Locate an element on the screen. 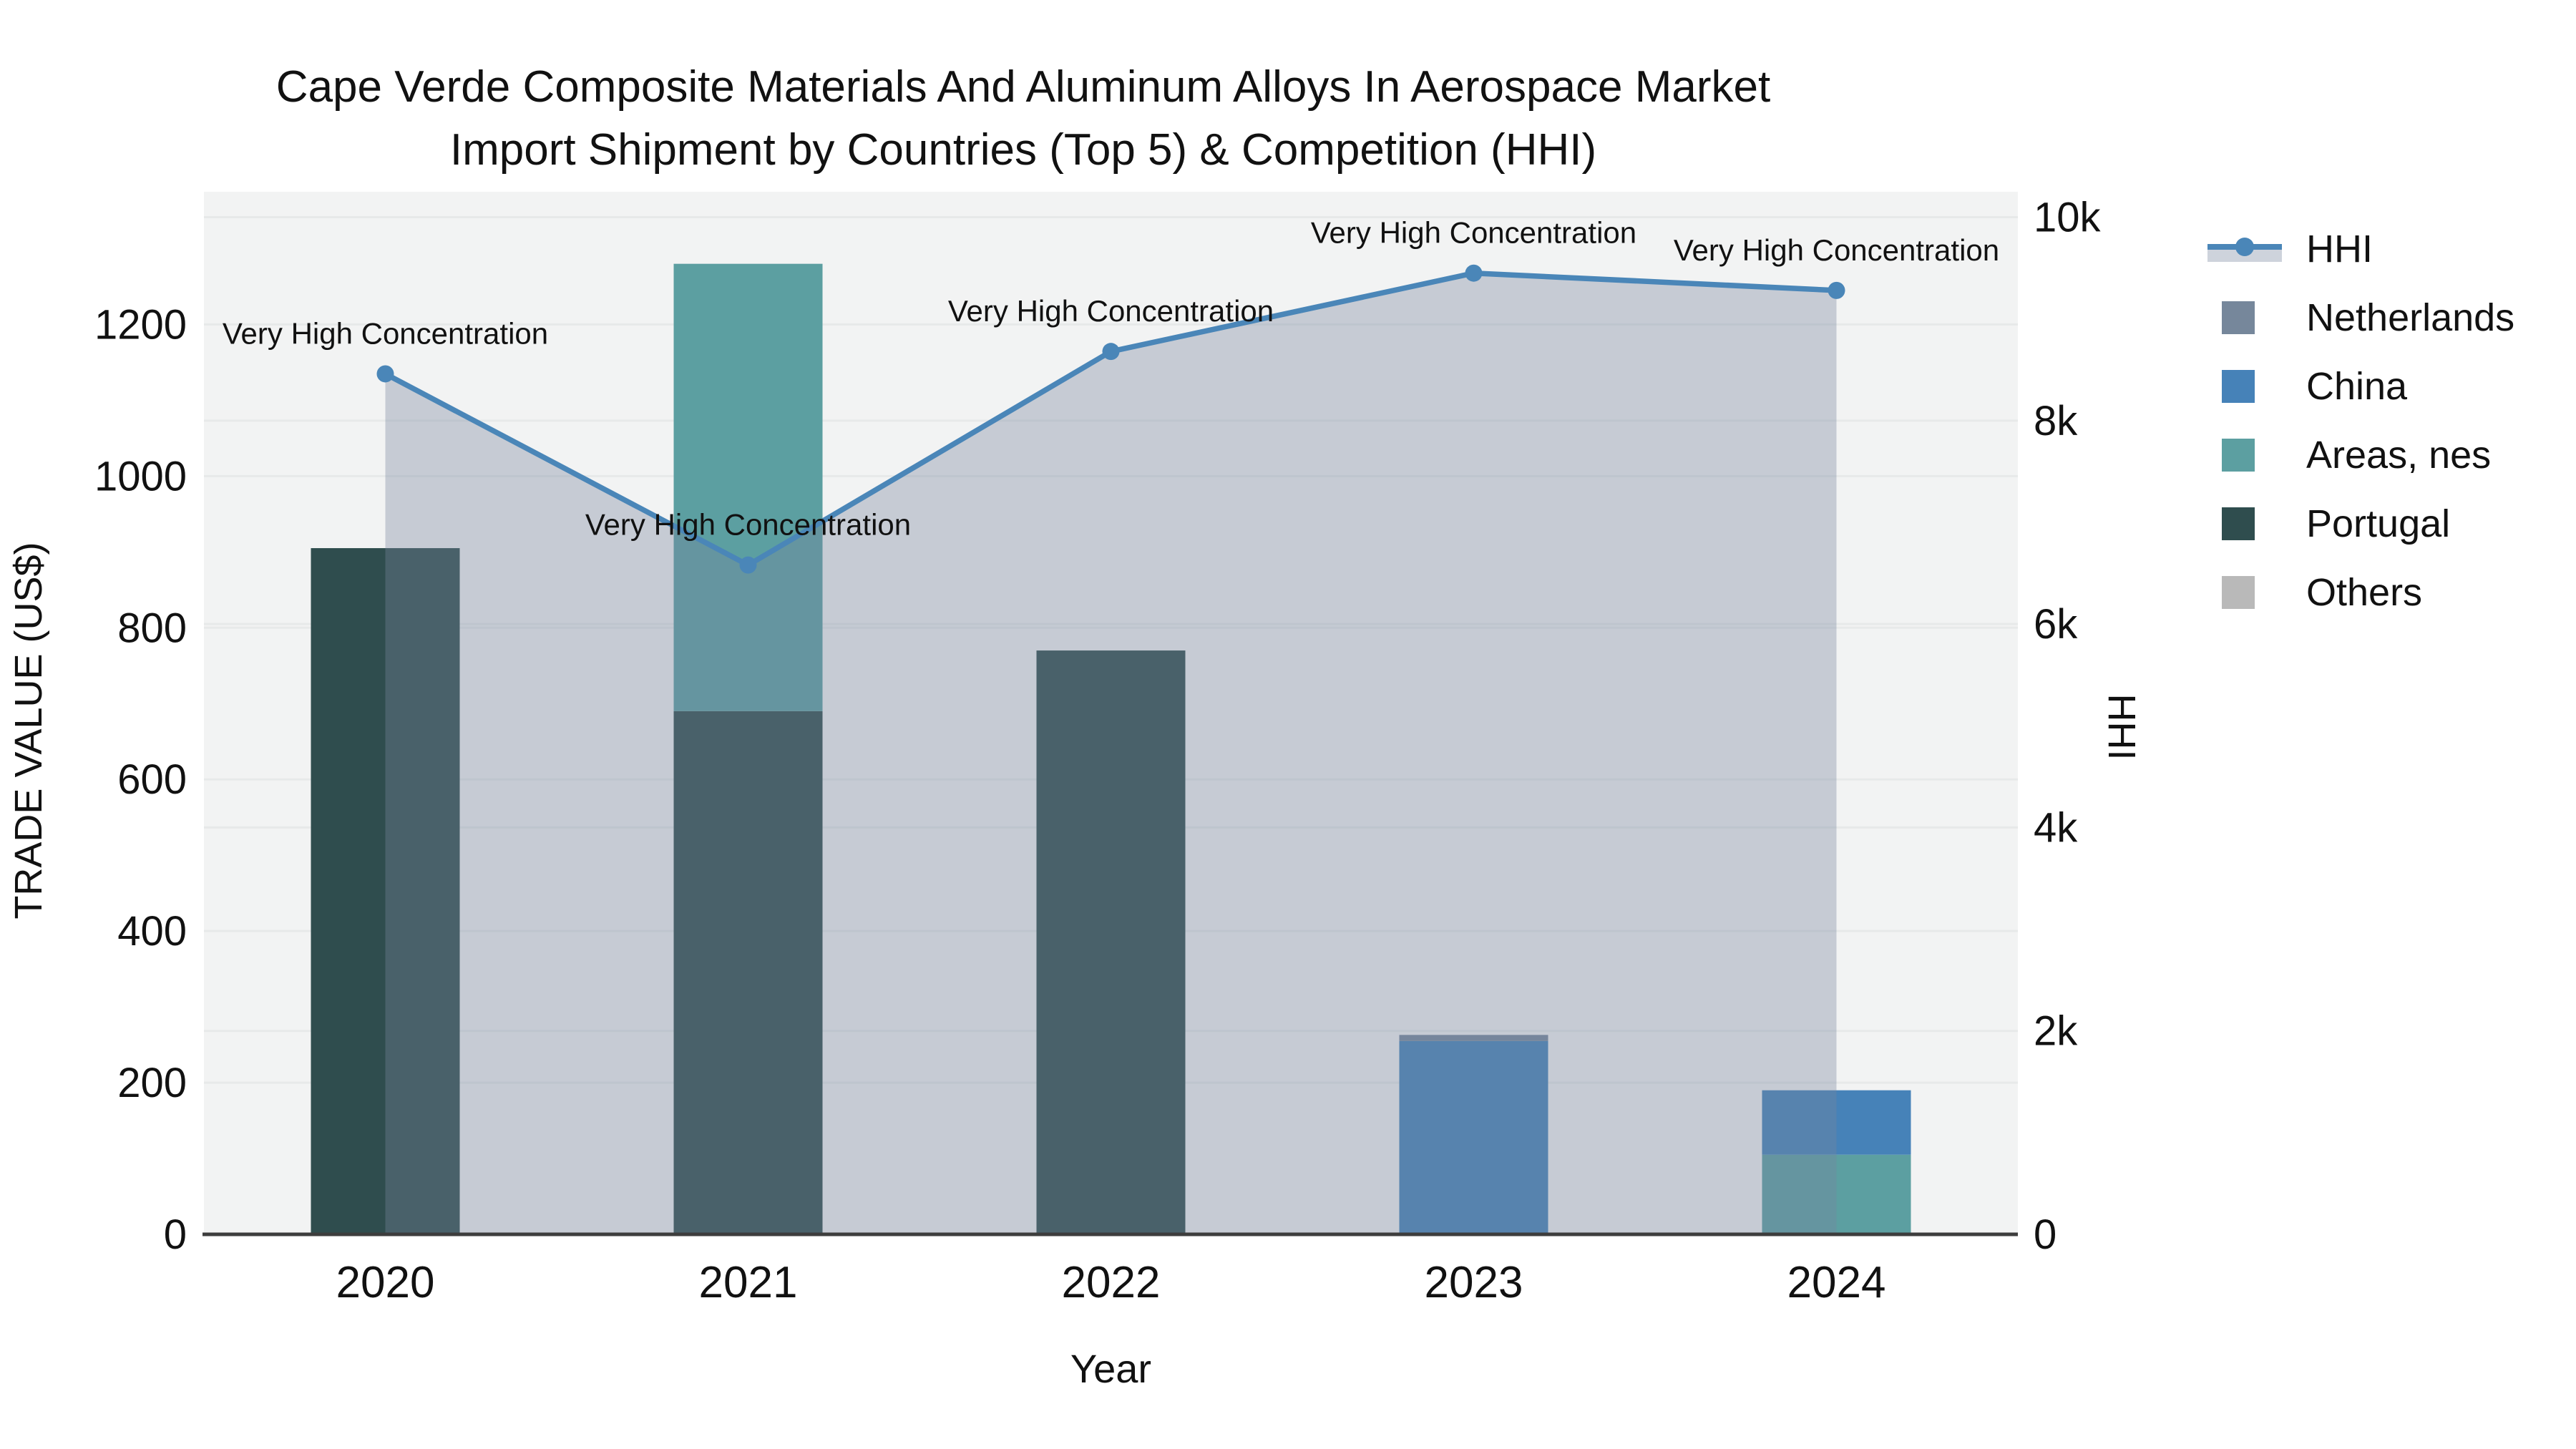  legend-item-areas-nes: Areas, nes is located at coordinates (2360, 455).